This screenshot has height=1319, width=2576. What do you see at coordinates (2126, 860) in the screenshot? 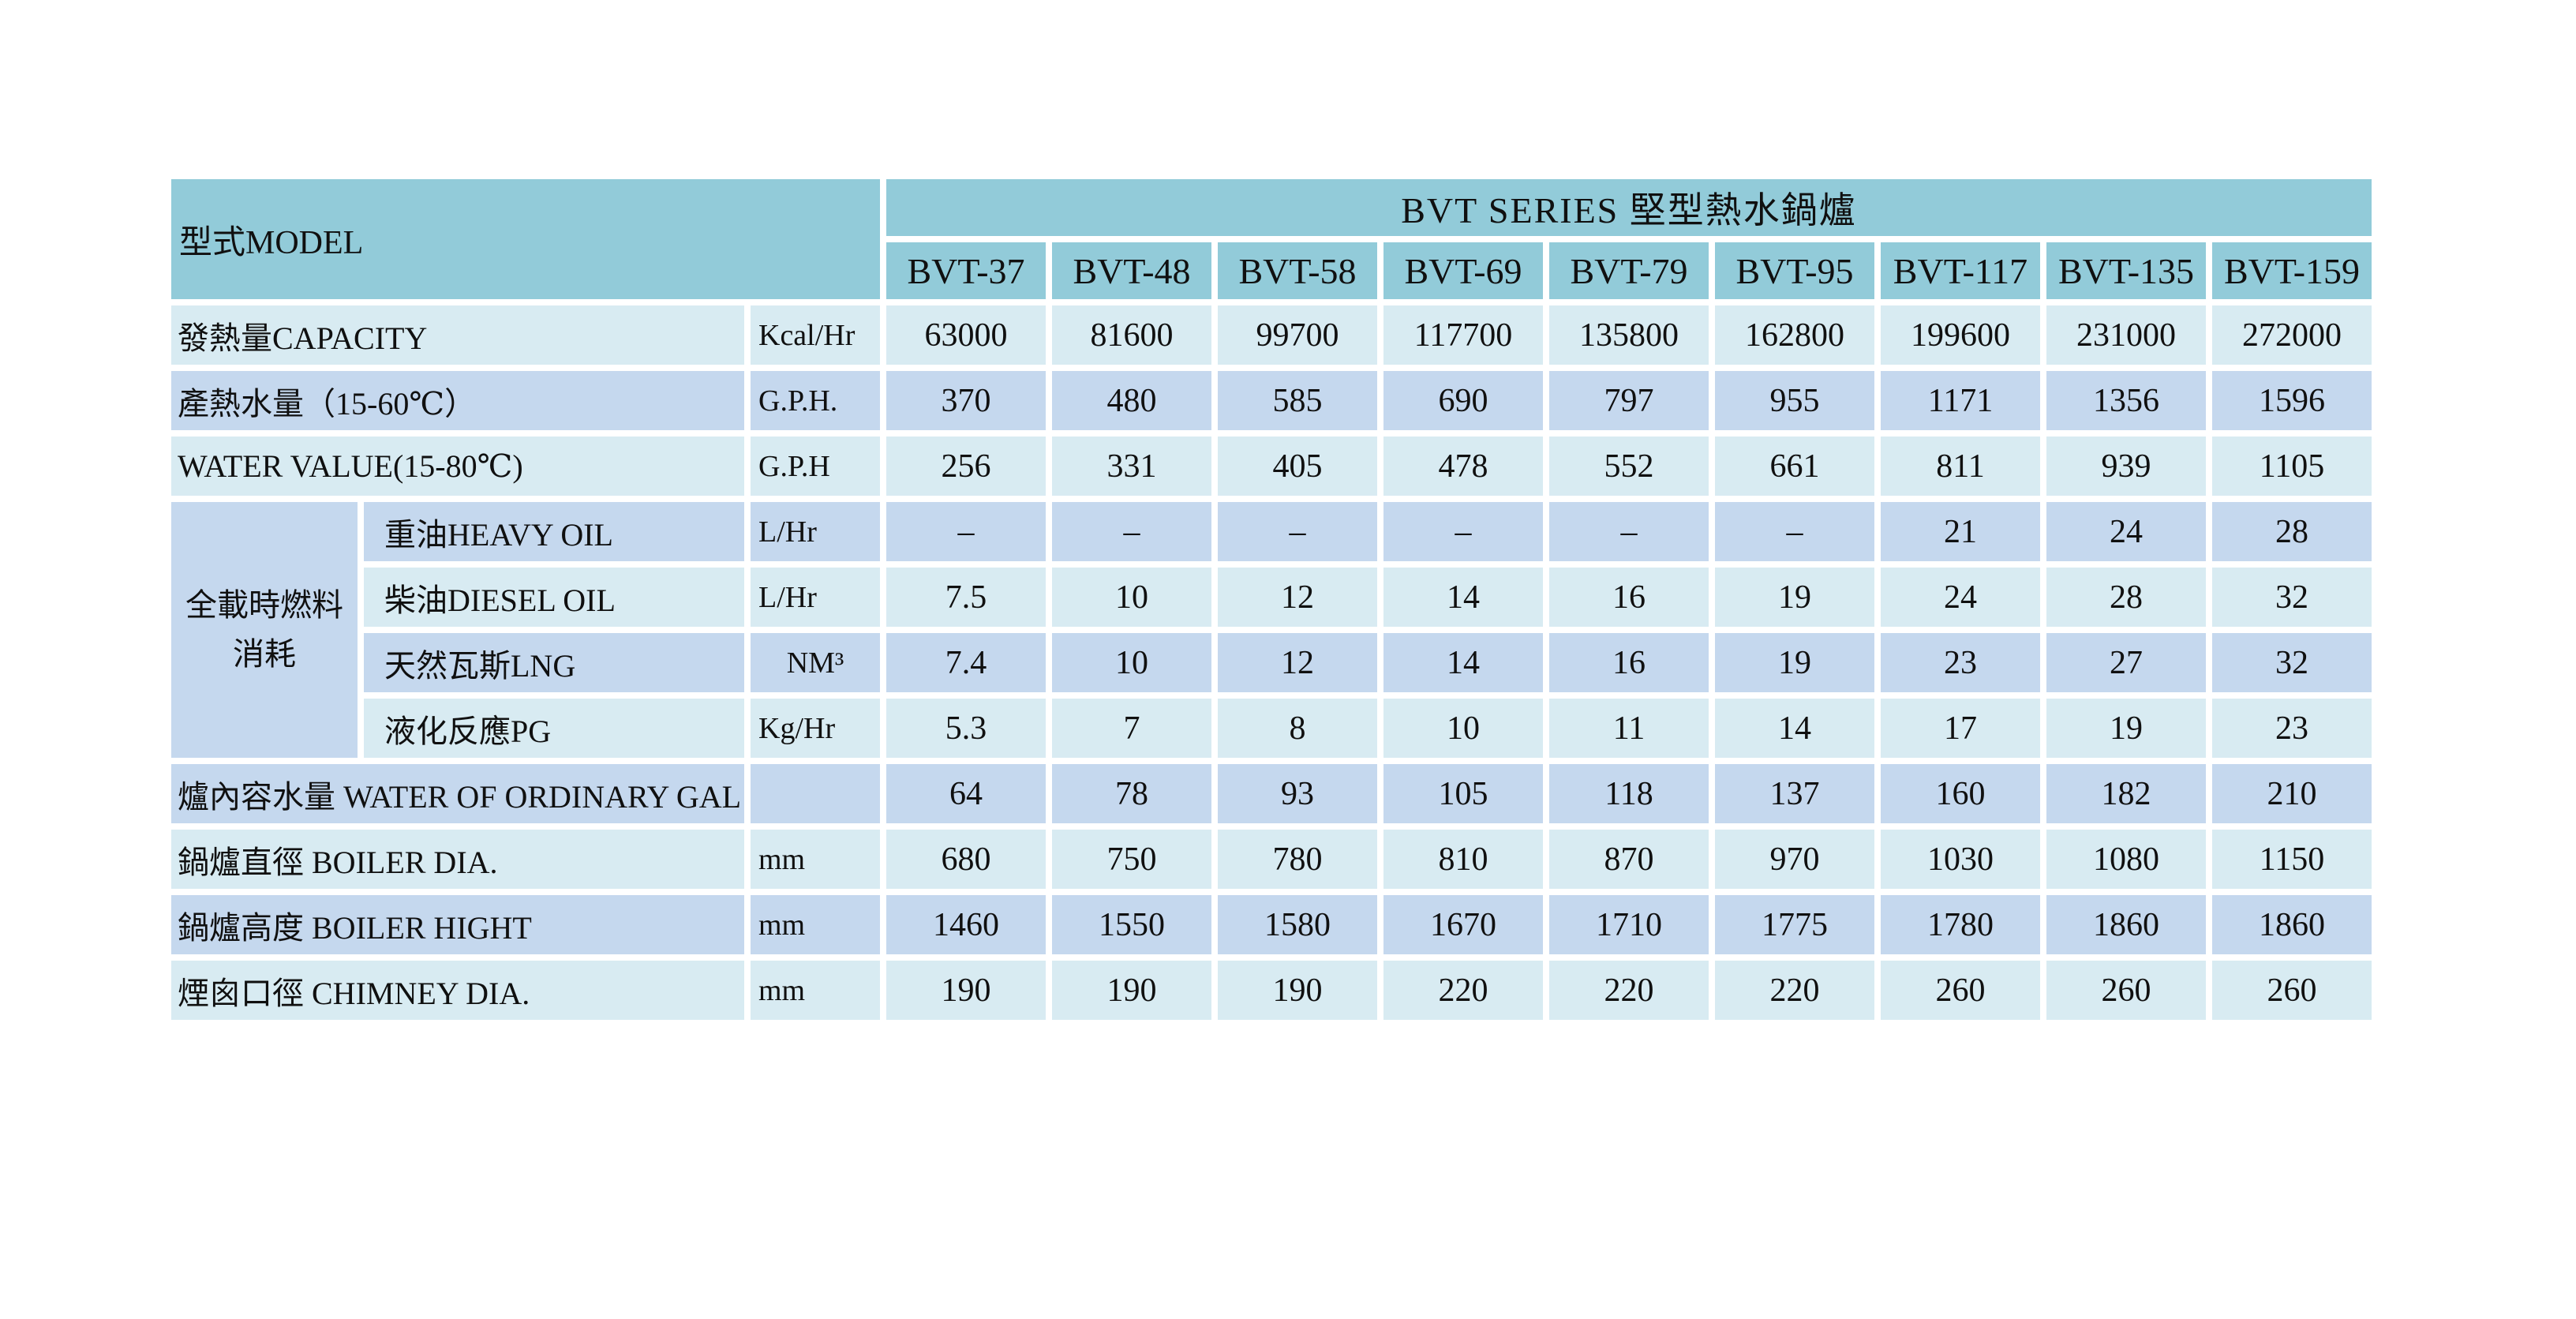
I see `value-cell: 1080` at bounding box center [2126, 860].